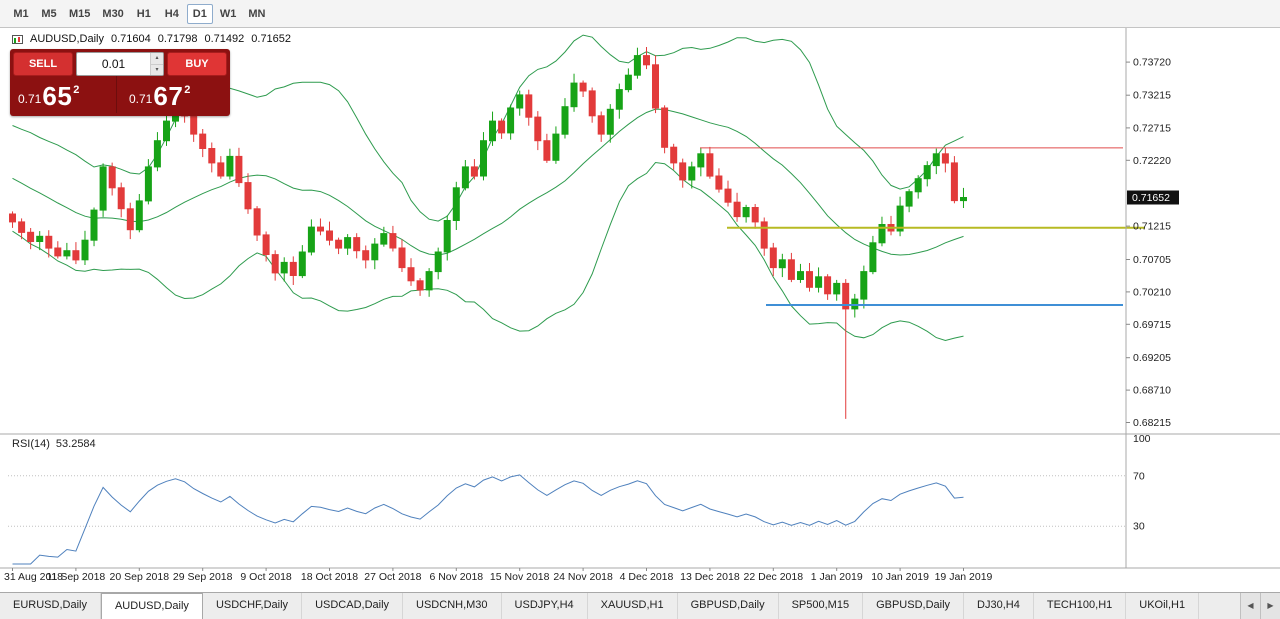 This screenshot has width=1280, height=619. I want to click on price-axis-label: 0.72715, so click(1152, 128).